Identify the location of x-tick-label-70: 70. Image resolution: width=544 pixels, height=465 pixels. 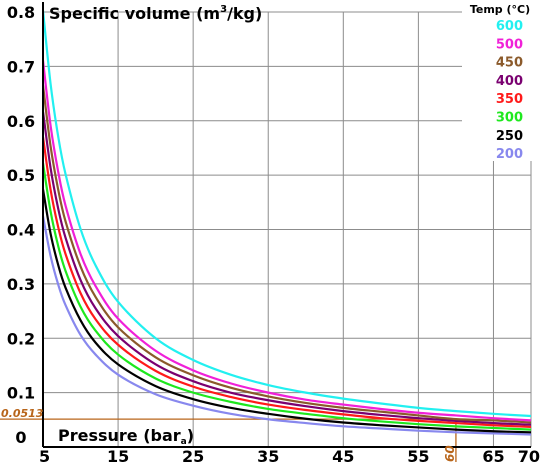
(529, 456).